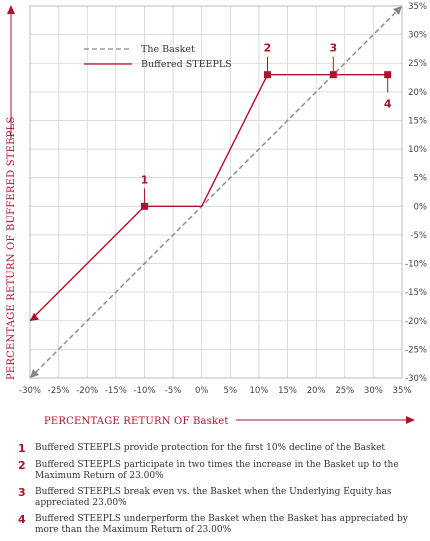 This screenshot has height=541, width=430. Describe the element at coordinates (417, 150) in the screenshot. I see `y-tick-label: 10%` at that location.